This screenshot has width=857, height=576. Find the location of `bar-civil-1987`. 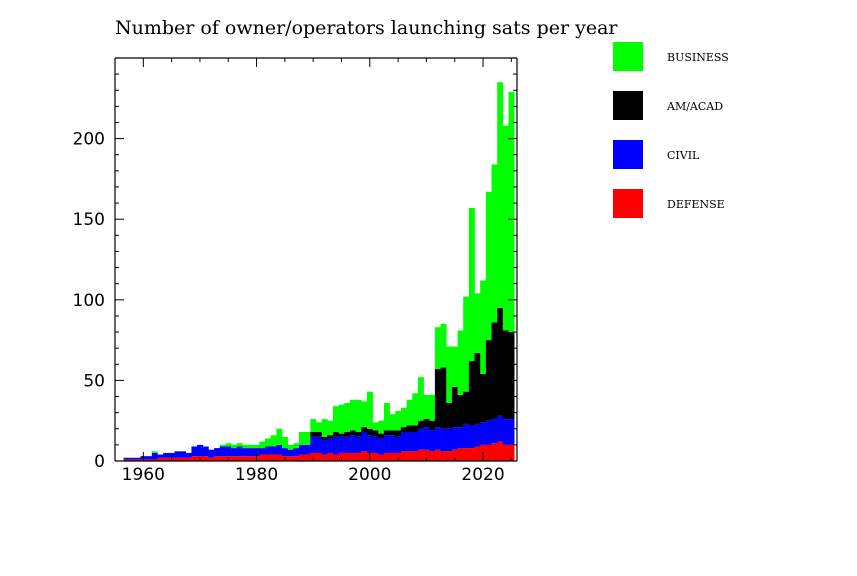

bar-civil-1987 is located at coordinates (296, 452).